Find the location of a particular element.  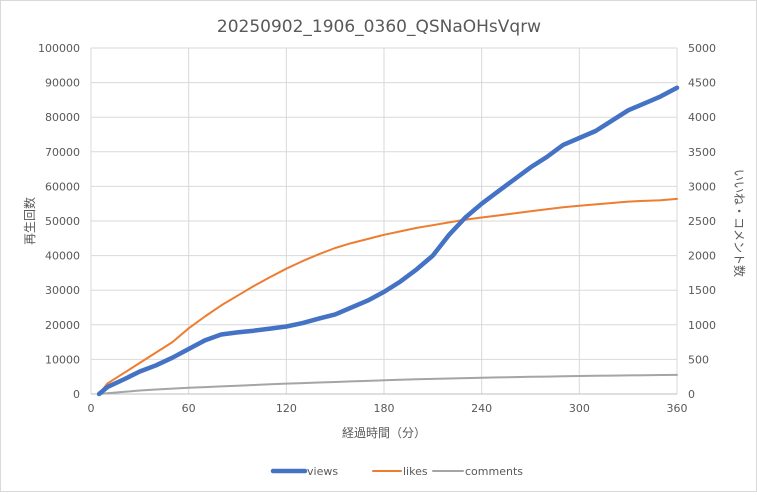

x-tick-label: 360 is located at coordinates (677, 408).